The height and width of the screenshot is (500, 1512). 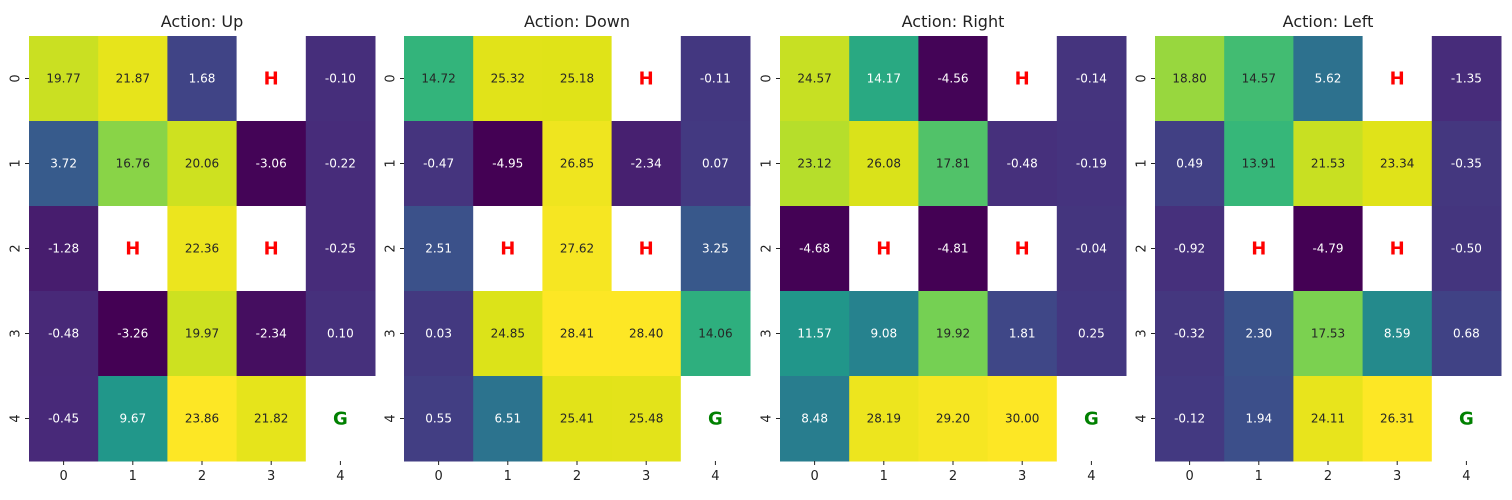 I want to click on y-tick-label: 2, so click(x=16, y=248).